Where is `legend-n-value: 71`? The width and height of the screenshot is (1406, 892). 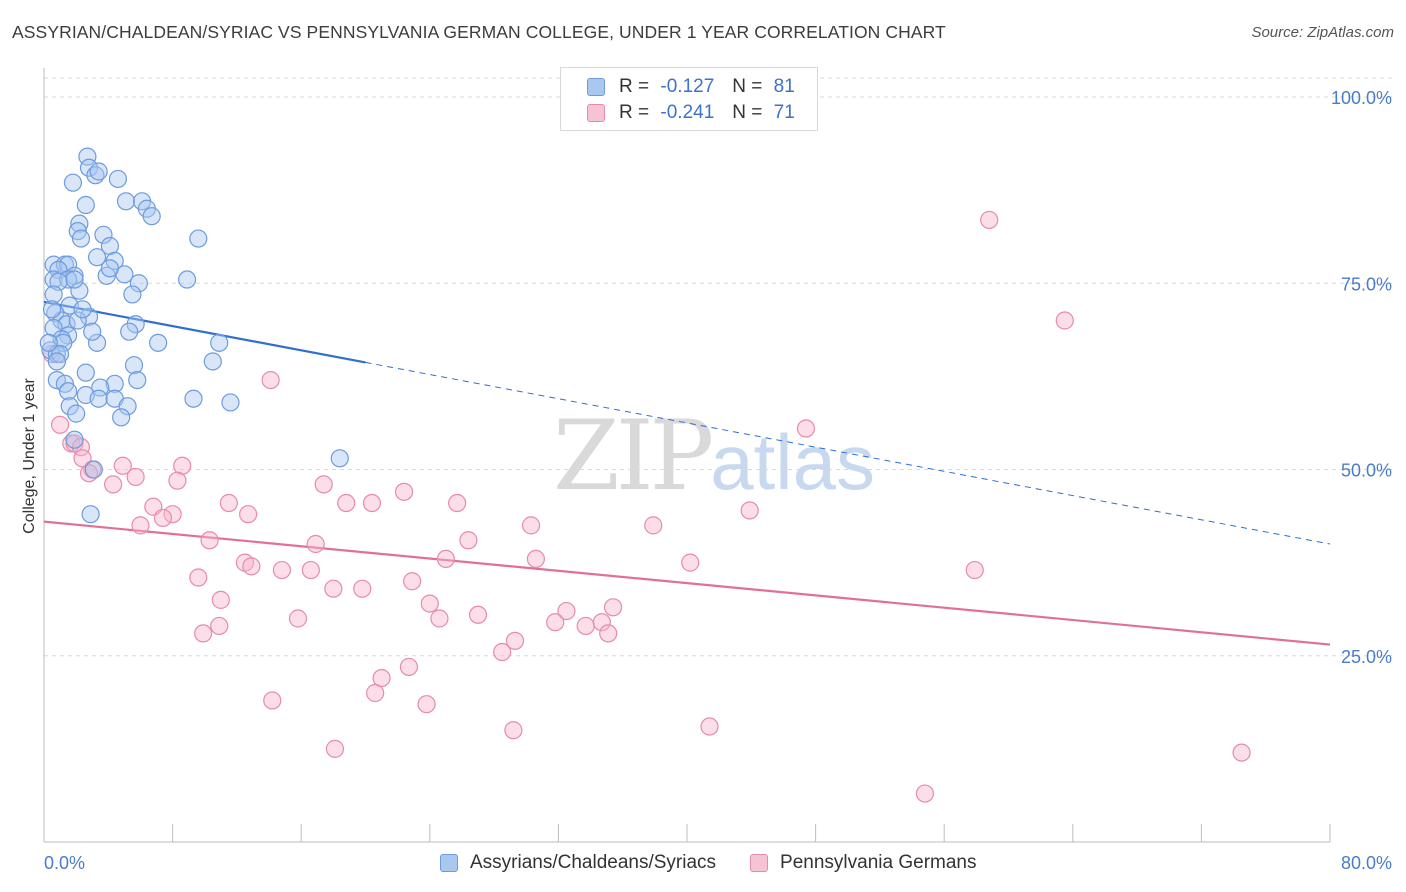
legend-n-value: 71 is located at coordinates (784, 112).